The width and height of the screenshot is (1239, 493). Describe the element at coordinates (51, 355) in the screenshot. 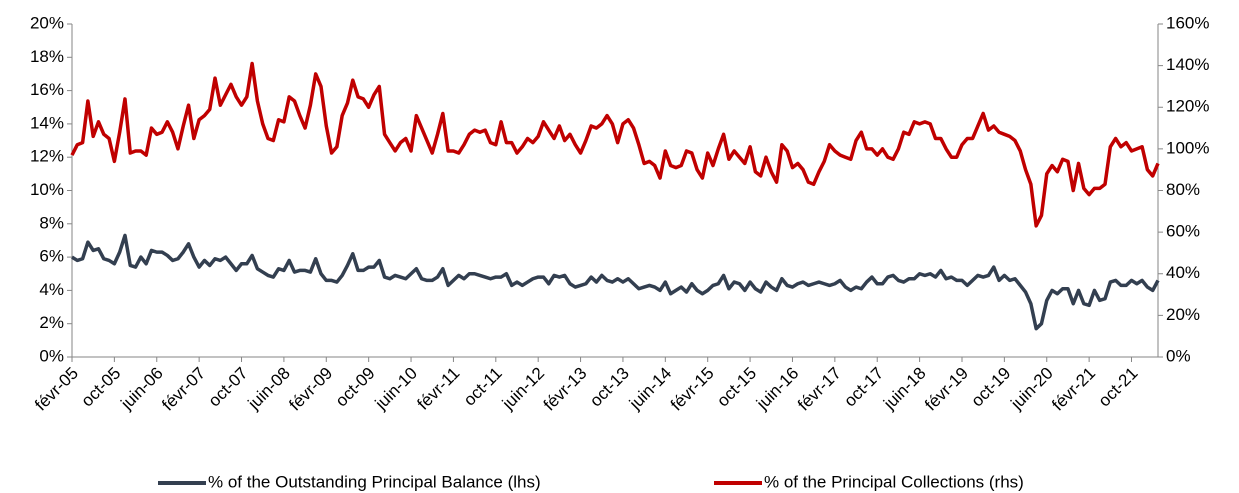

I see `y-tick-label: 0%` at that location.